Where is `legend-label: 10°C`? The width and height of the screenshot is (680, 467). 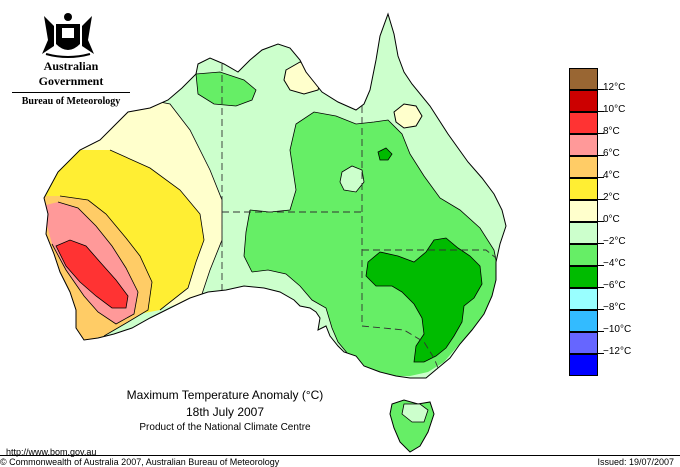
legend-label: 10°C is located at coordinates (614, 109).